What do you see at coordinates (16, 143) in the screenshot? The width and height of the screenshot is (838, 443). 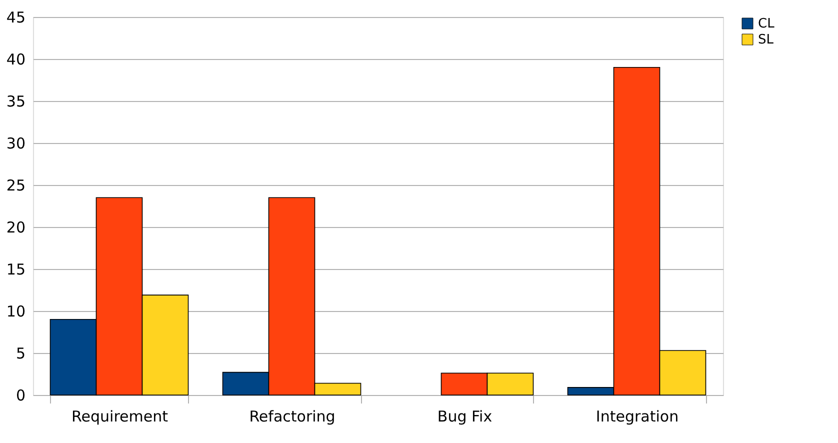 I see `y-tick-label: 30` at bounding box center [16, 143].